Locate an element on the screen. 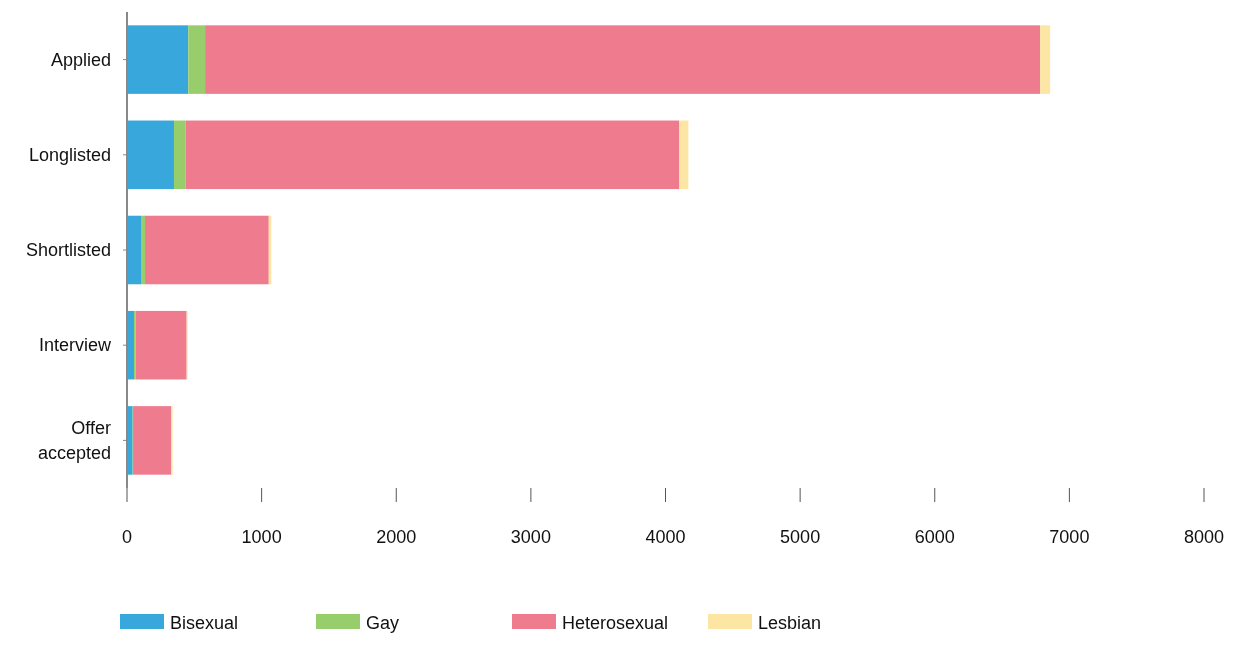  y-tick-label: Longlisted is located at coordinates (69, 154).